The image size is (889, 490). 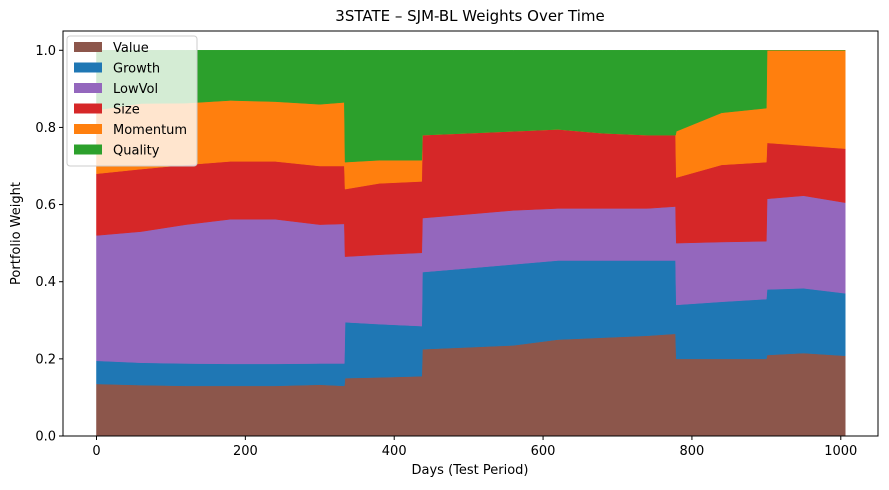 What do you see at coordinates (88, 108) in the screenshot?
I see `legend-swatch-size` at bounding box center [88, 108].